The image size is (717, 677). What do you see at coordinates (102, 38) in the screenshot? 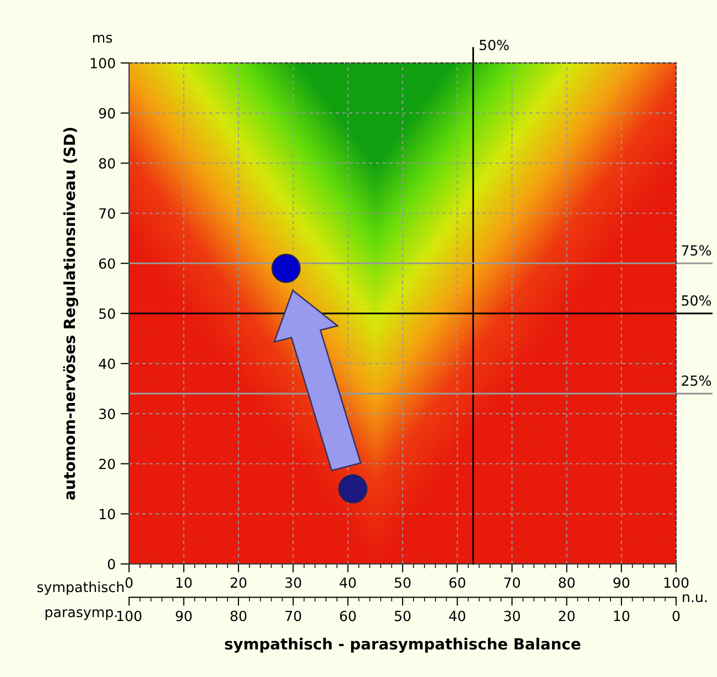
I see `text: ms` at bounding box center [102, 38].